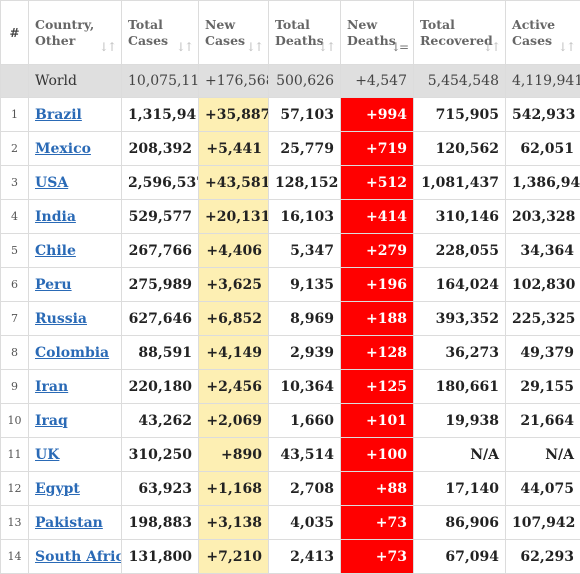 The width and height of the screenshot is (580, 574). Describe the element at coordinates (57, 488) in the screenshot. I see `country-link: Egypt` at that location.